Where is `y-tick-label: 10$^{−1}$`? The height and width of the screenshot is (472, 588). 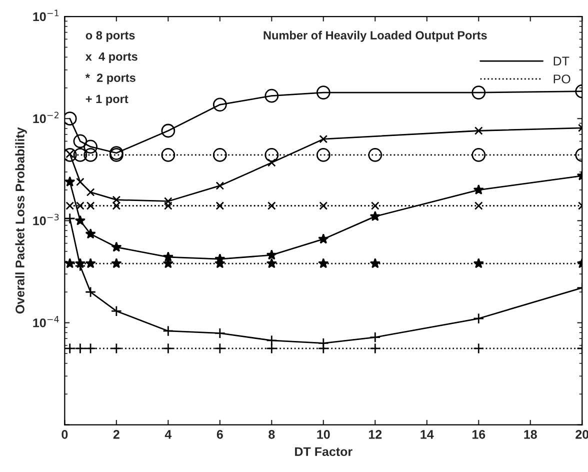 y-tick-label: 10$^{−1}$ is located at coordinates (46, 16).